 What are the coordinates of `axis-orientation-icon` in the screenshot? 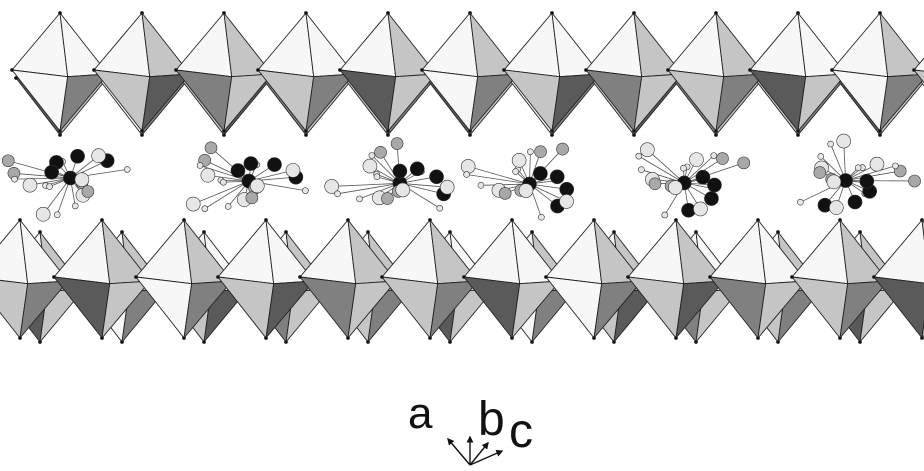 It's located at (475, 450).